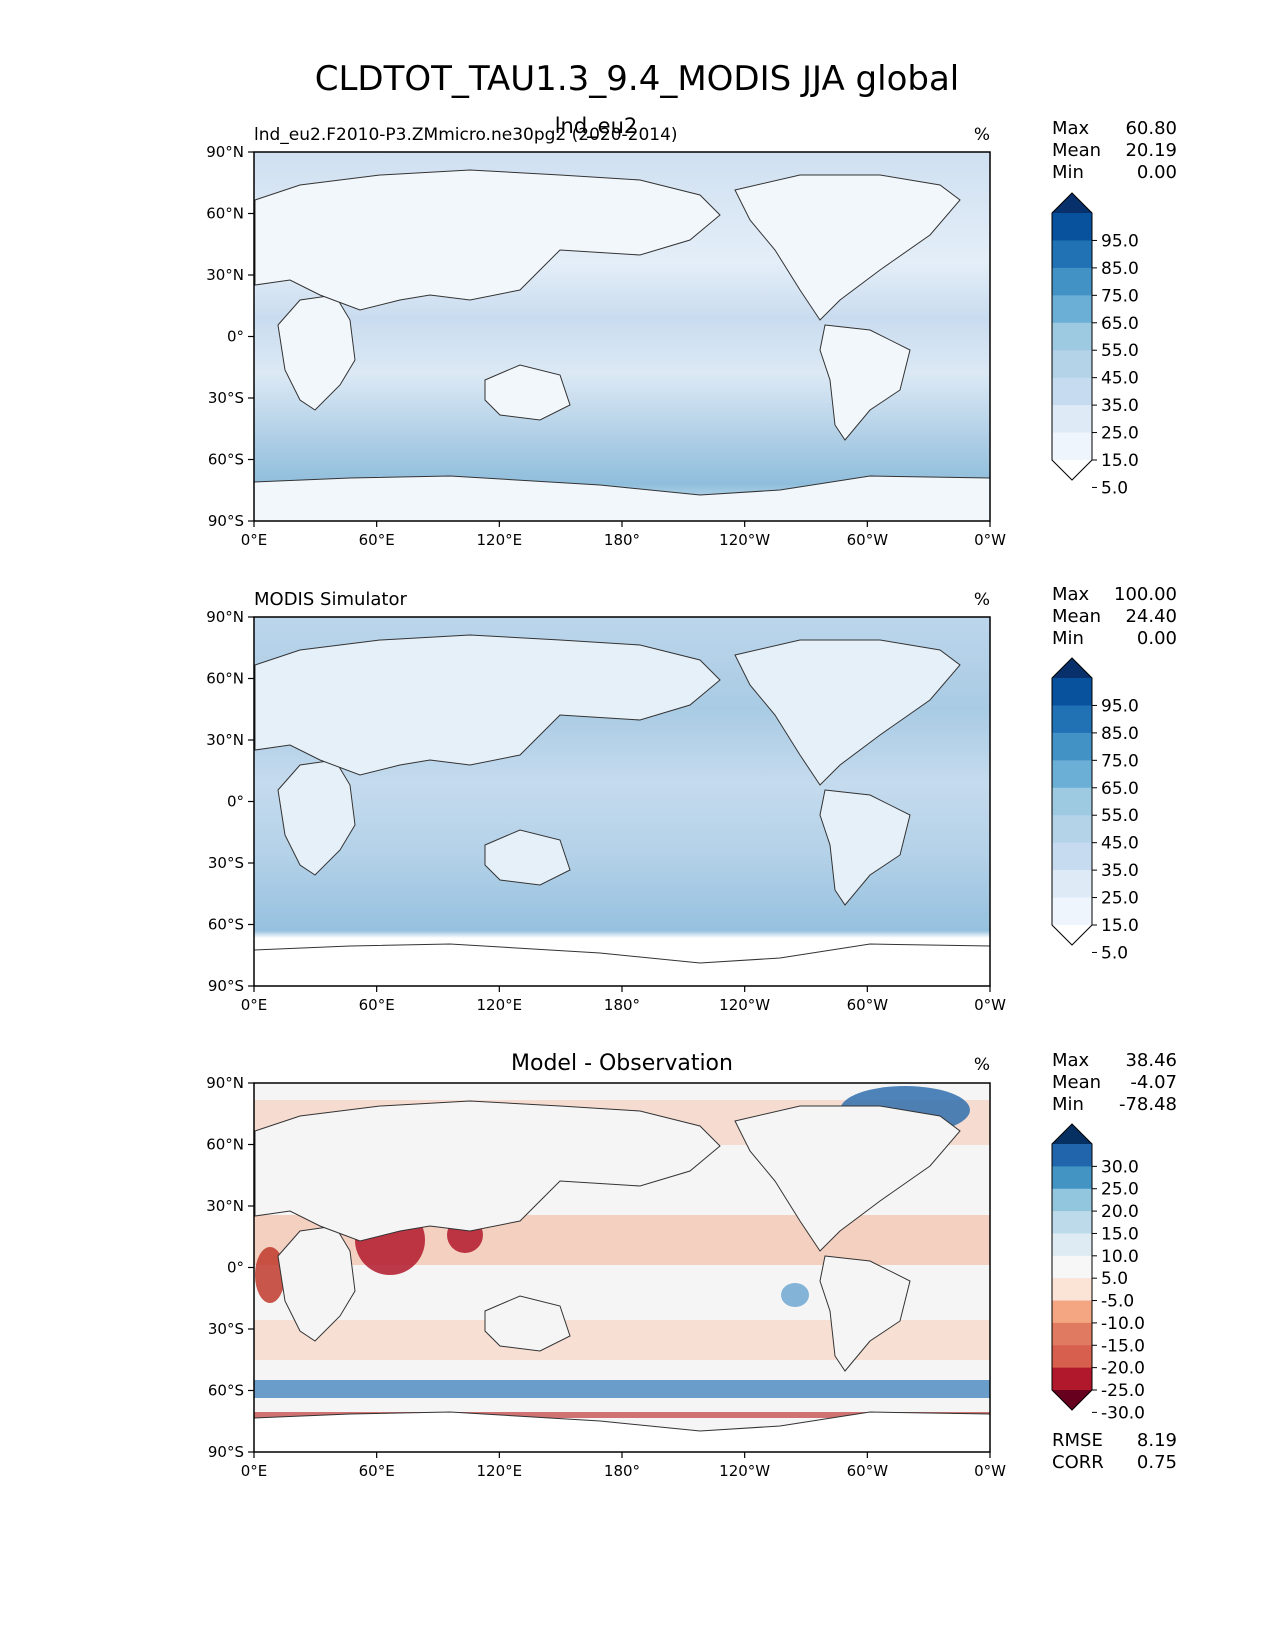 This screenshot has height=1650, width=1275. Describe the element at coordinates (1071, 1060) in the screenshot. I see `stat-max-label-difference: Max` at that location.